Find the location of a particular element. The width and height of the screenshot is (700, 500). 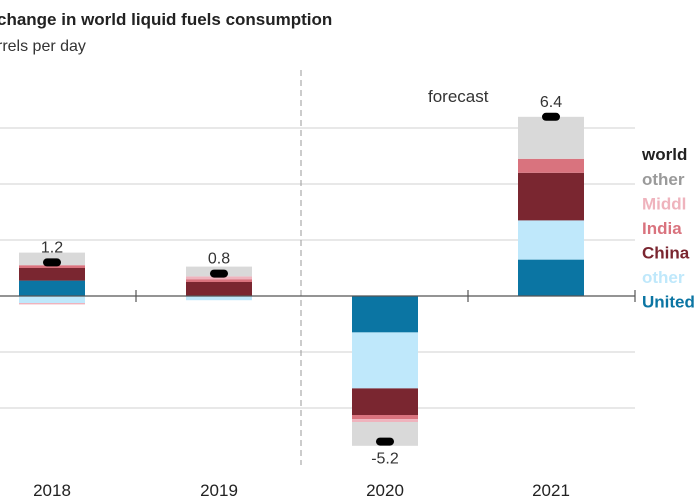

total-label: 6.4 is located at coordinates (551, 102).